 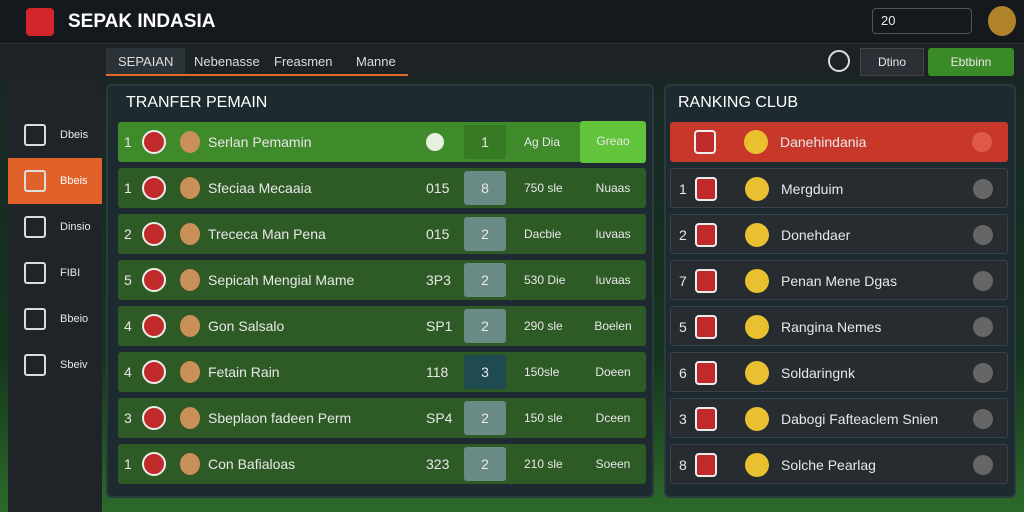 What do you see at coordinates (971, 62) in the screenshot?
I see `action-button: Ebtbinn` at bounding box center [971, 62].